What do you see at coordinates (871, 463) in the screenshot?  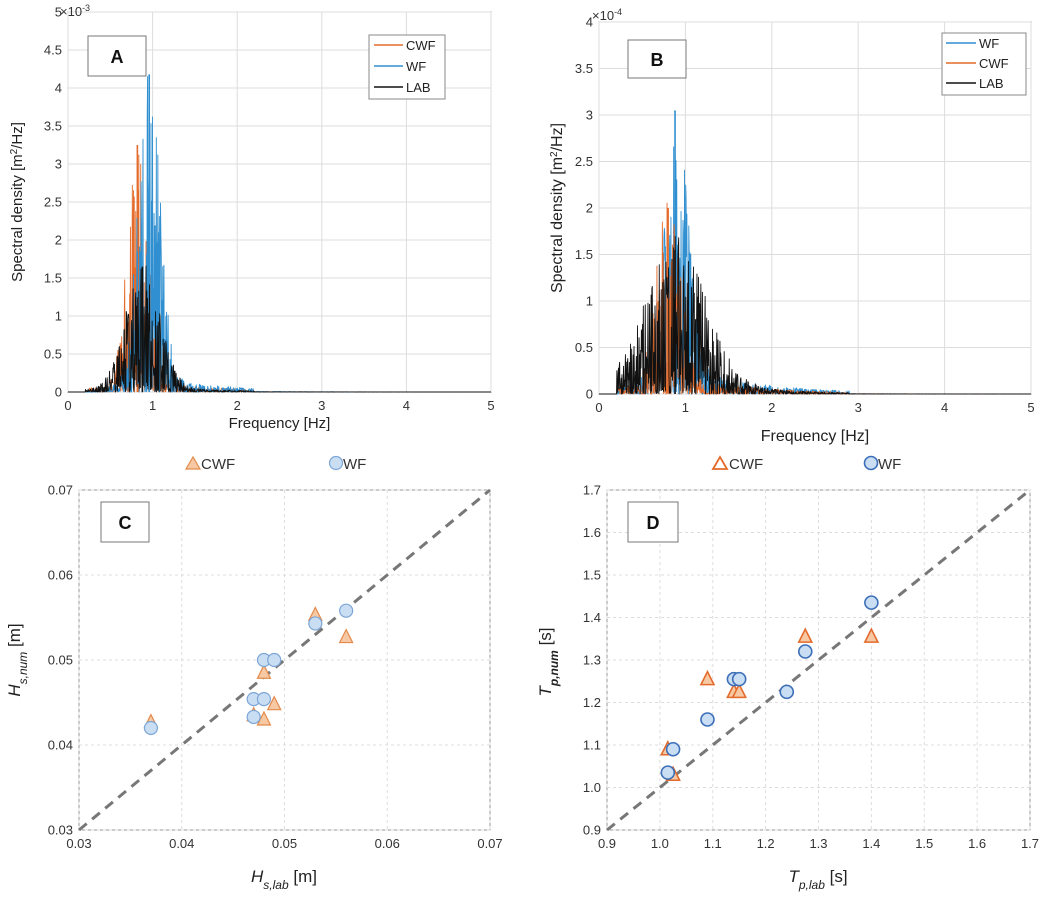 I see `legend-d-circle-icon` at bounding box center [871, 463].